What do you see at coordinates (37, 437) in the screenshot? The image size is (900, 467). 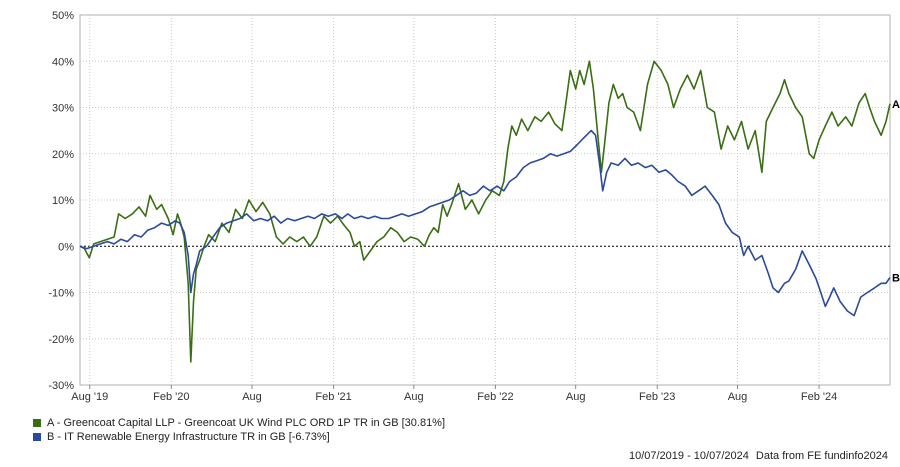 I see `legend-swatch-b` at bounding box center [37, 437].